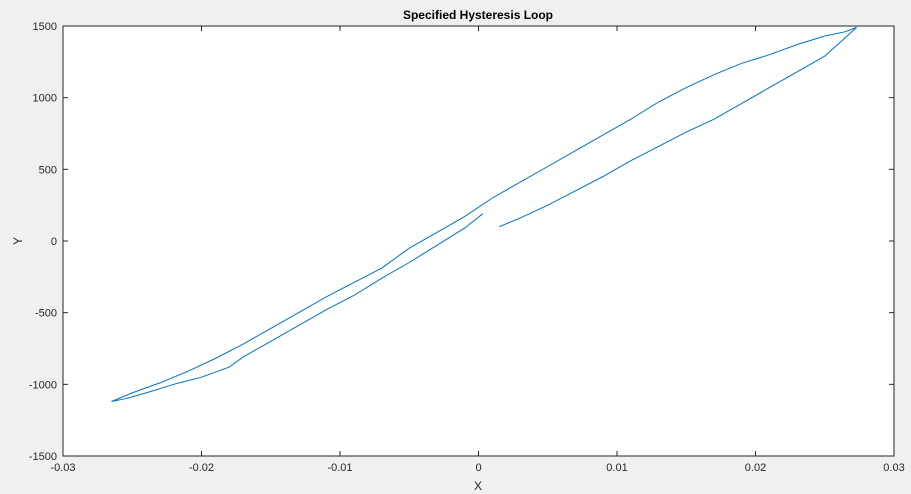 This screenshot has height=494, width=911. I want to click on y-tick-label: -1500, so click(43, 457).